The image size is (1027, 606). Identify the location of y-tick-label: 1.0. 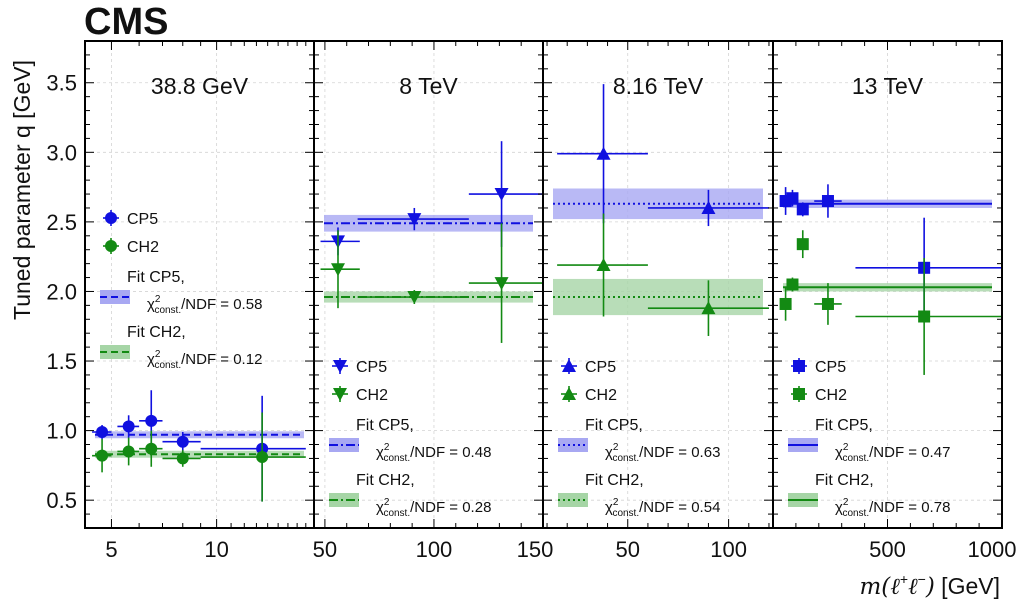
(61, 431).